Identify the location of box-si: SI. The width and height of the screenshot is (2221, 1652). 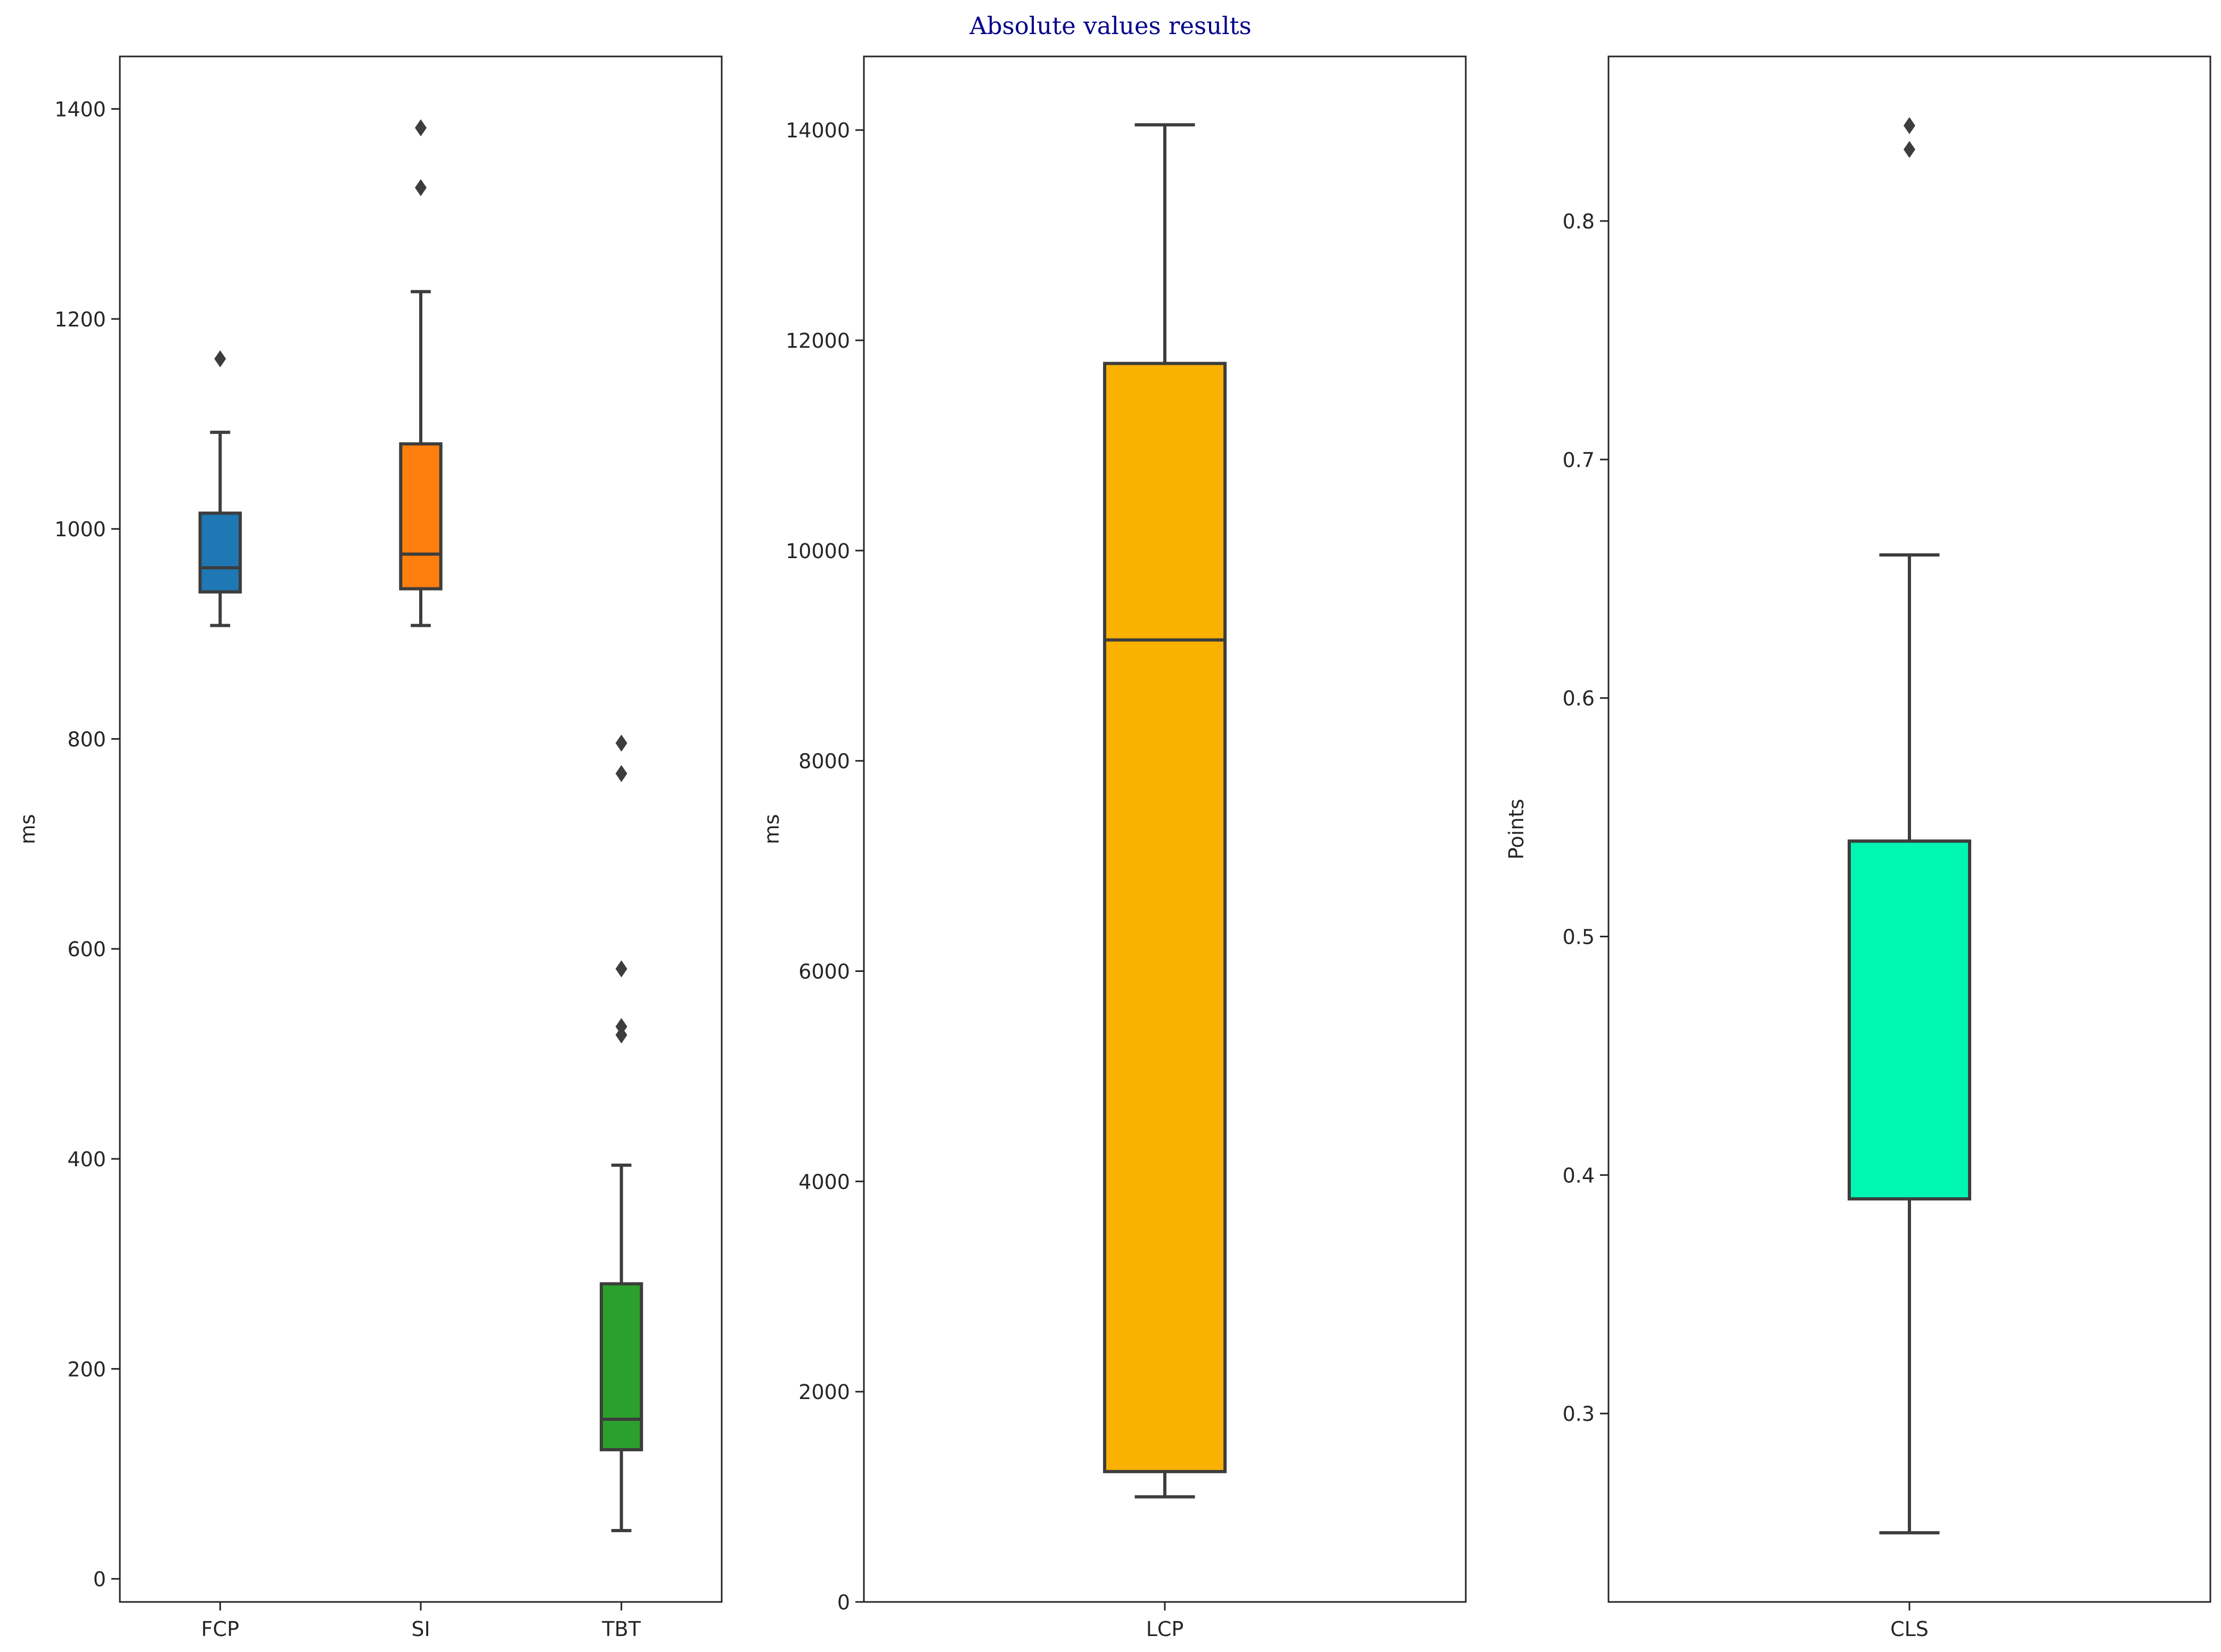
(421, 880).